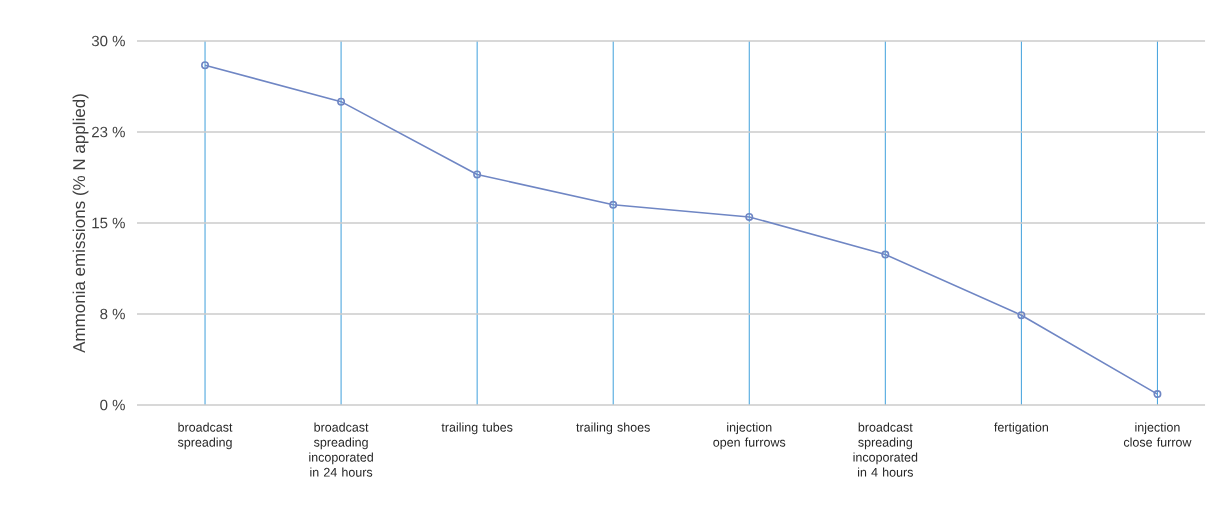 The height and width of the screenshot is (524, 1214). Describe the element at coordinates (885, 449) in the screenshot. I see `x-tick-label: broadcast spreading incoporated in 4 hours` at that location.